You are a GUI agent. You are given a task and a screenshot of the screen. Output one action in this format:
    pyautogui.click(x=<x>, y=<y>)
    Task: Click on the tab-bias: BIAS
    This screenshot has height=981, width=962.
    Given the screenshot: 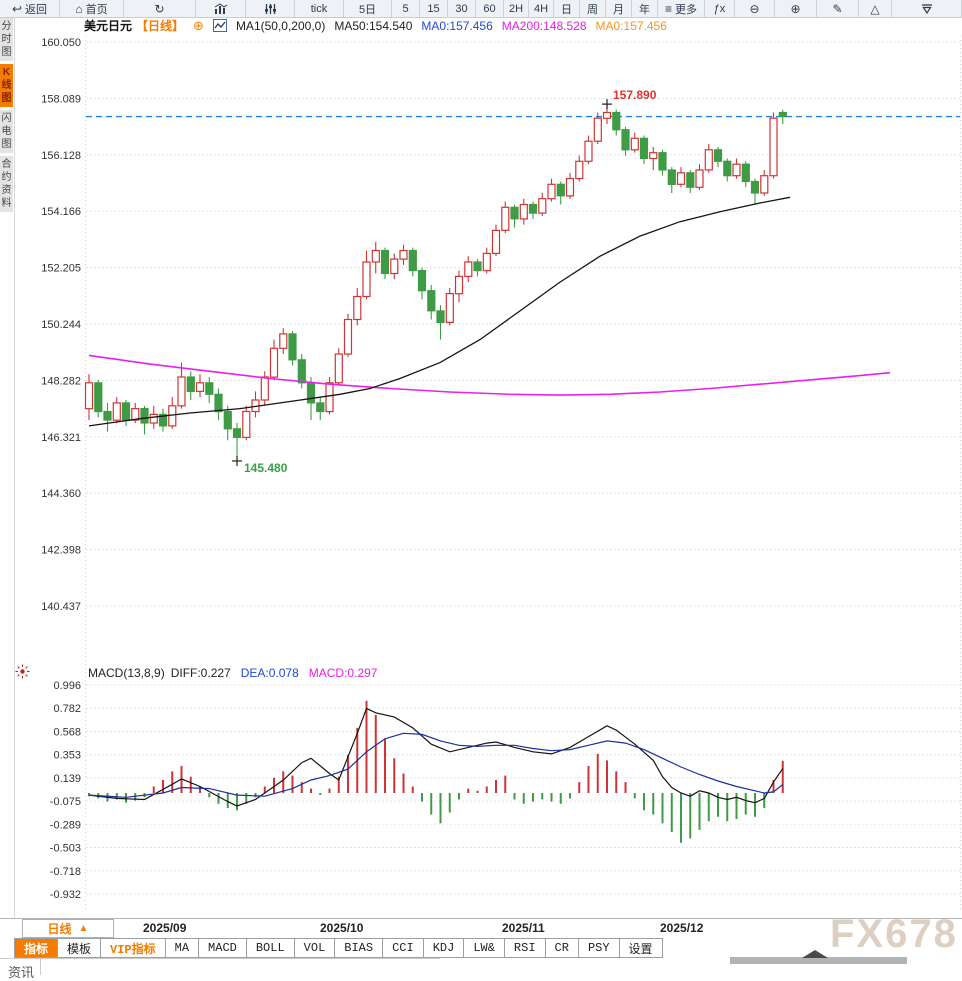 What is the action you would take?
    pyautogui.click(x=359, y=948)
    